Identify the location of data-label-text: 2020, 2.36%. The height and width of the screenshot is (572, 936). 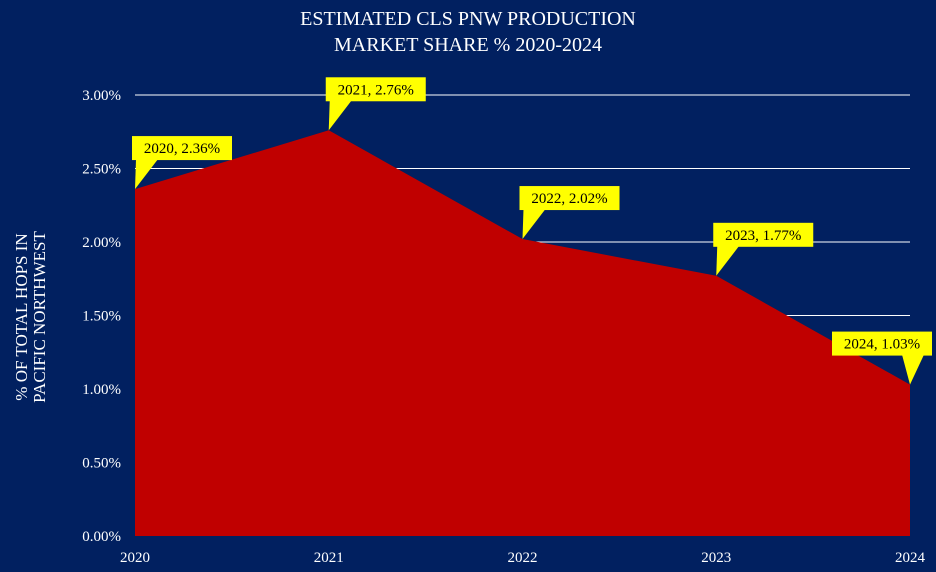
(182, 149).